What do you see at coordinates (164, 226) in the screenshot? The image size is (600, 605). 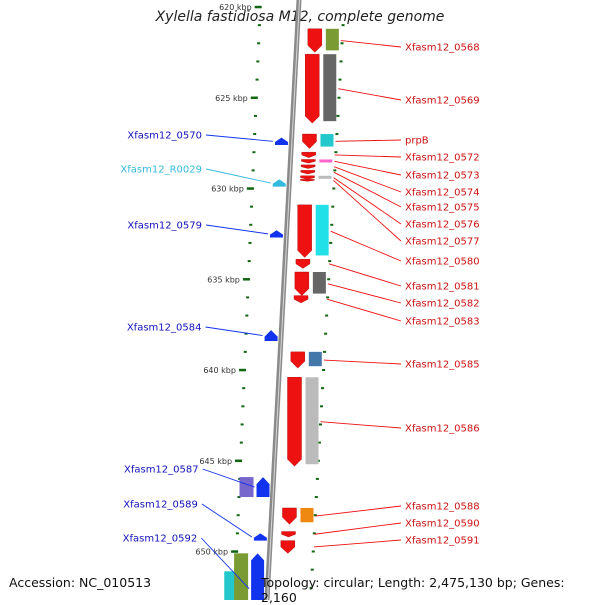 I see `reverse-gene-label: Xfasm12_0579` at bounding box center [164, 226].